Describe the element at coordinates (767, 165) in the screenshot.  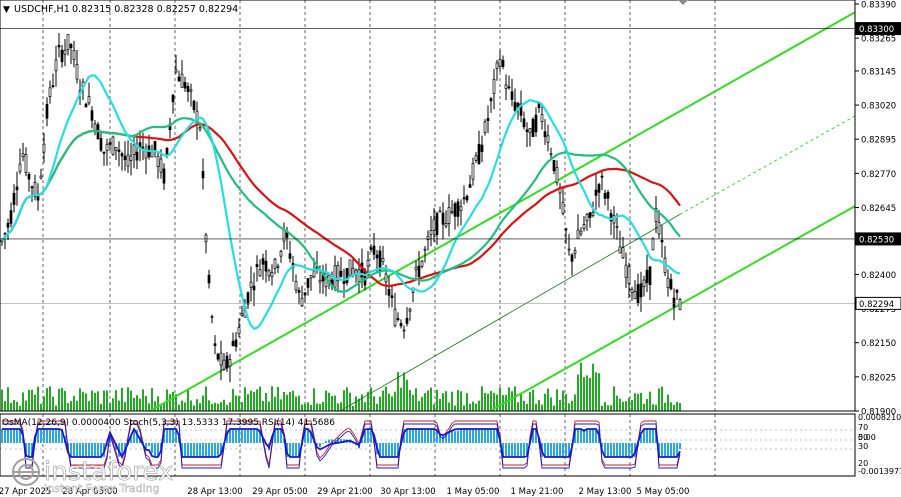
I see `channel-mid-extension` at that location.